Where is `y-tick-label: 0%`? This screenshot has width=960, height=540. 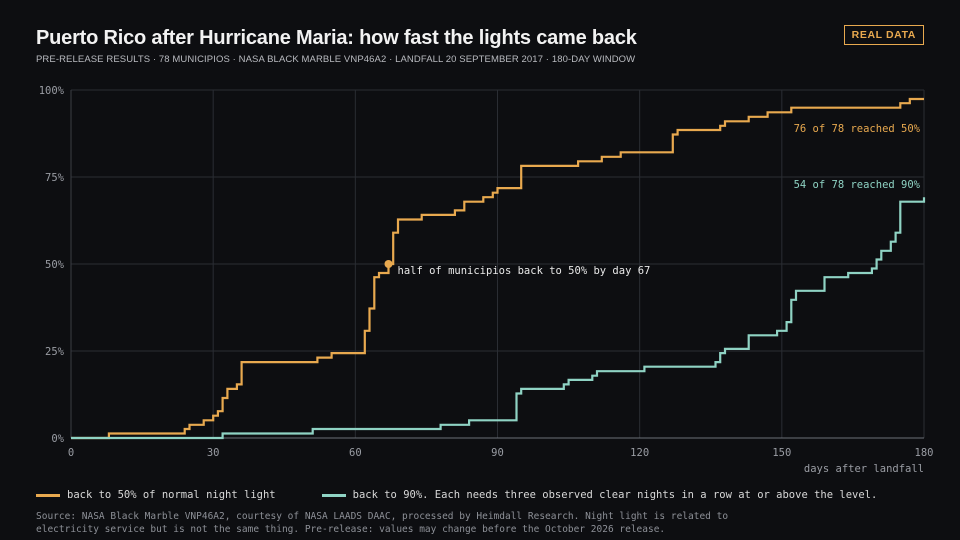 y-tick-label: 0% is located at coordinates (57, 439).